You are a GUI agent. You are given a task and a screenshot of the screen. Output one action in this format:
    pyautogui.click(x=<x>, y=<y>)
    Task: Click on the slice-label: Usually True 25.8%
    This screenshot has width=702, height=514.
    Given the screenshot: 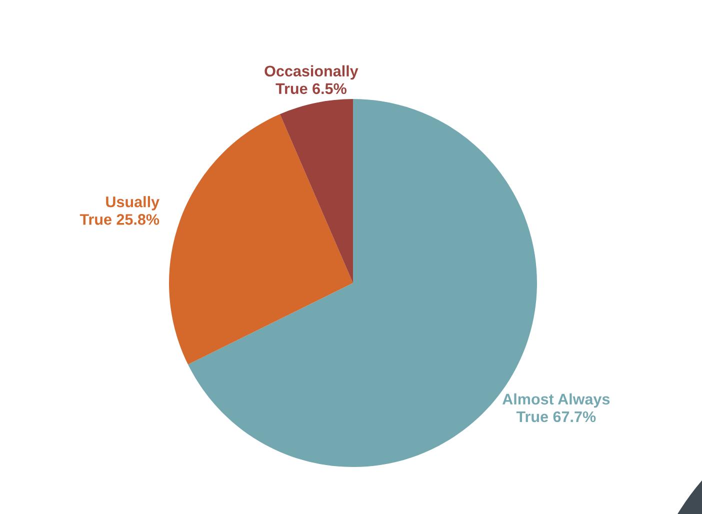 What is the action you would take?
    pyautogui.click(x=120, y=210)
    